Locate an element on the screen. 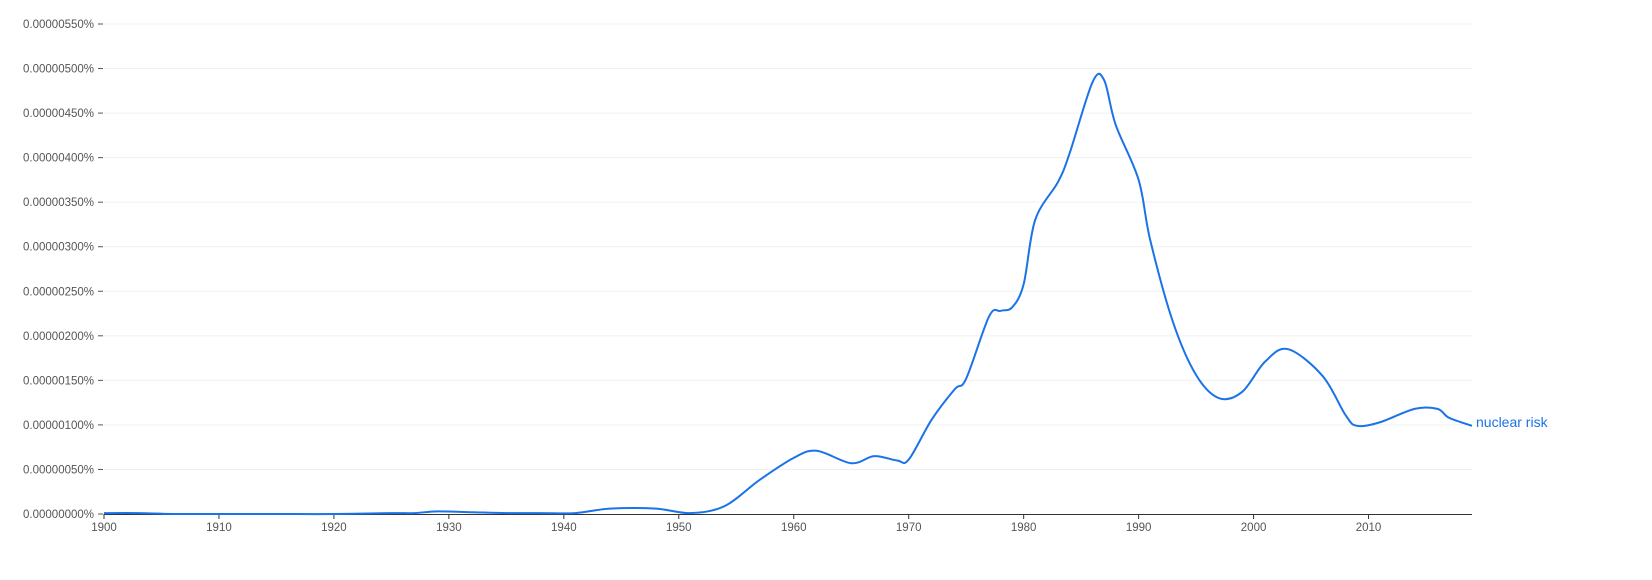  y-tick-label: 0.00000350% is located at coordinates (58, 203).